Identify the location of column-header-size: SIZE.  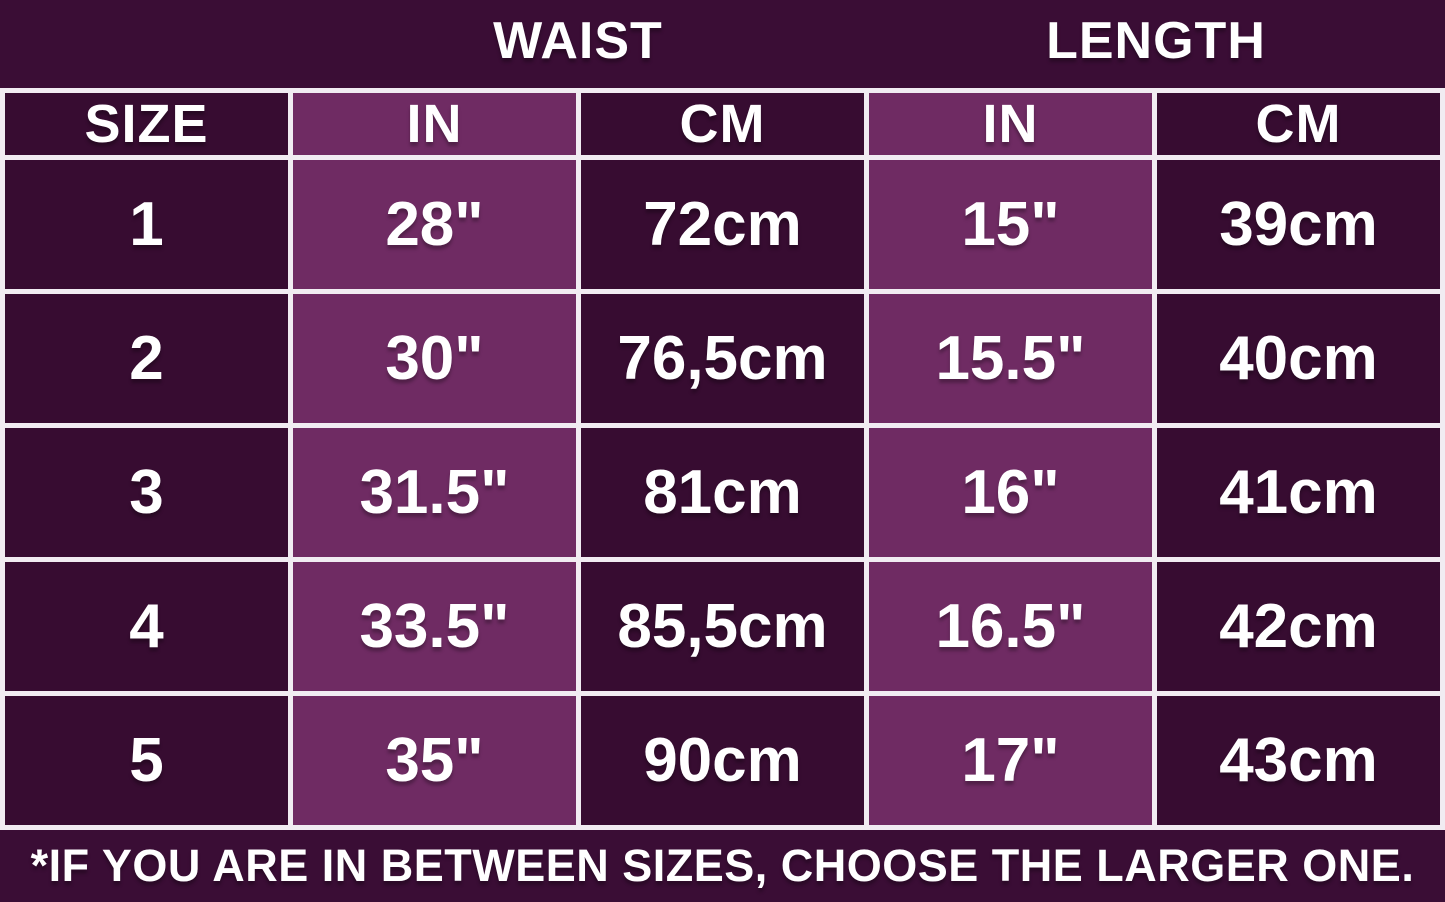
(146, 124).